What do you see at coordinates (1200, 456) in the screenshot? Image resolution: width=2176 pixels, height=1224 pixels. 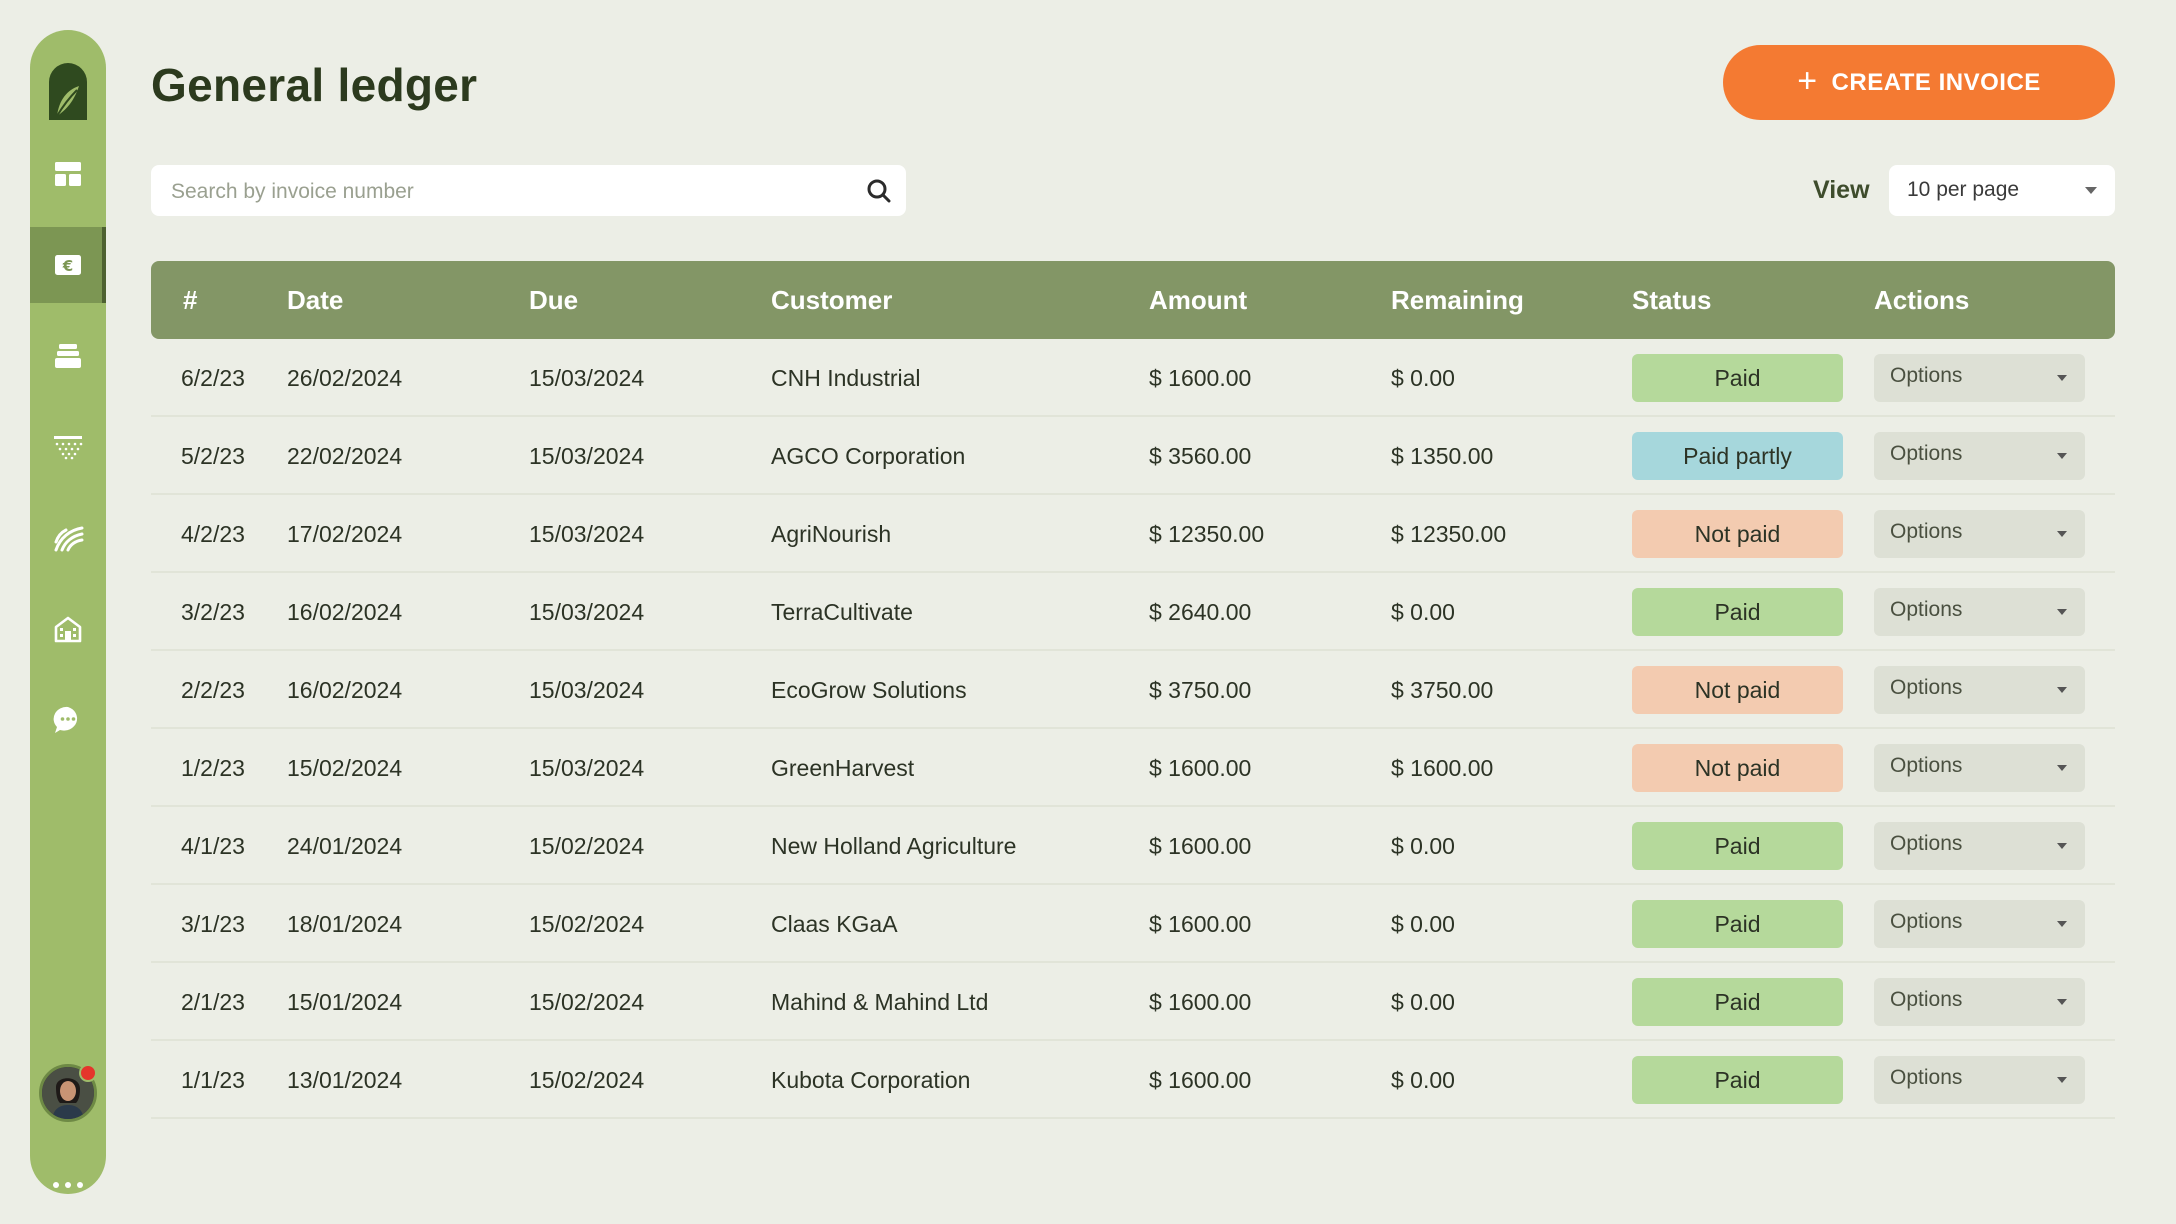 I see `cell-amount: $ 3560.00` at bounding box center [1200, 456].